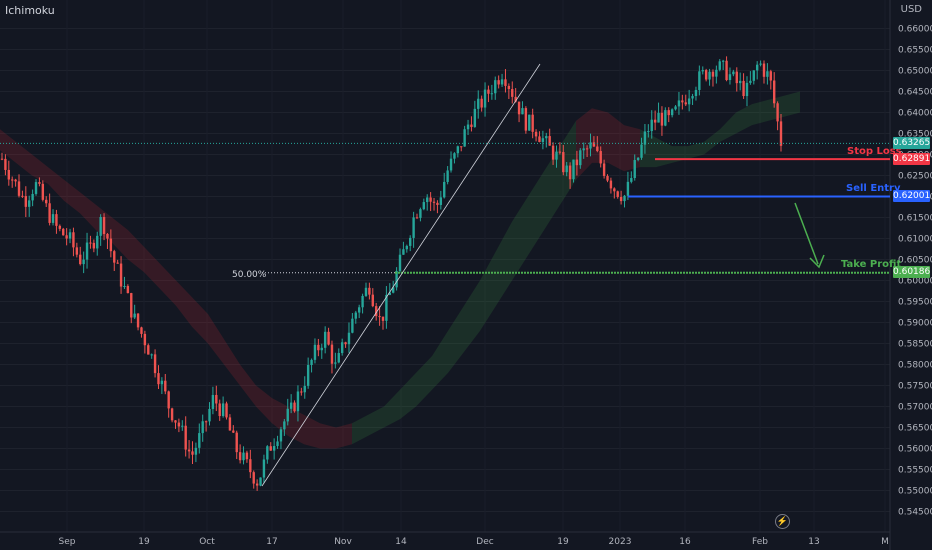  What do you see at coordinates (474, 542) in the screenshot?
I see `time-axis: Sep 19 Oct 17 Nov 14 Dec 19 2023 16 Feb 13 M` at bounding box center [474, 542].